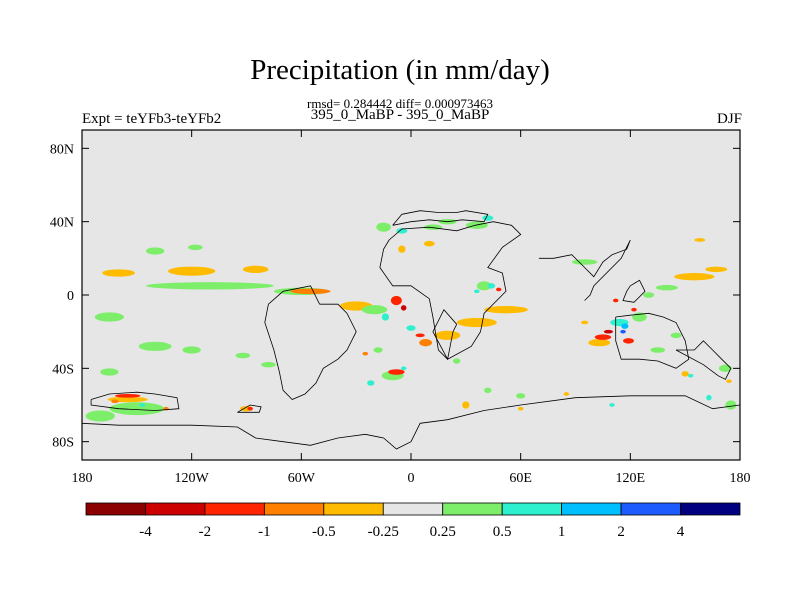 Image resolution: width=800 pixels, height=600 pixels. What do you see at coordinates (502, 532) in the screenshot?
I see `colorbar-label: 0.5` at bounding box center [502, 532].